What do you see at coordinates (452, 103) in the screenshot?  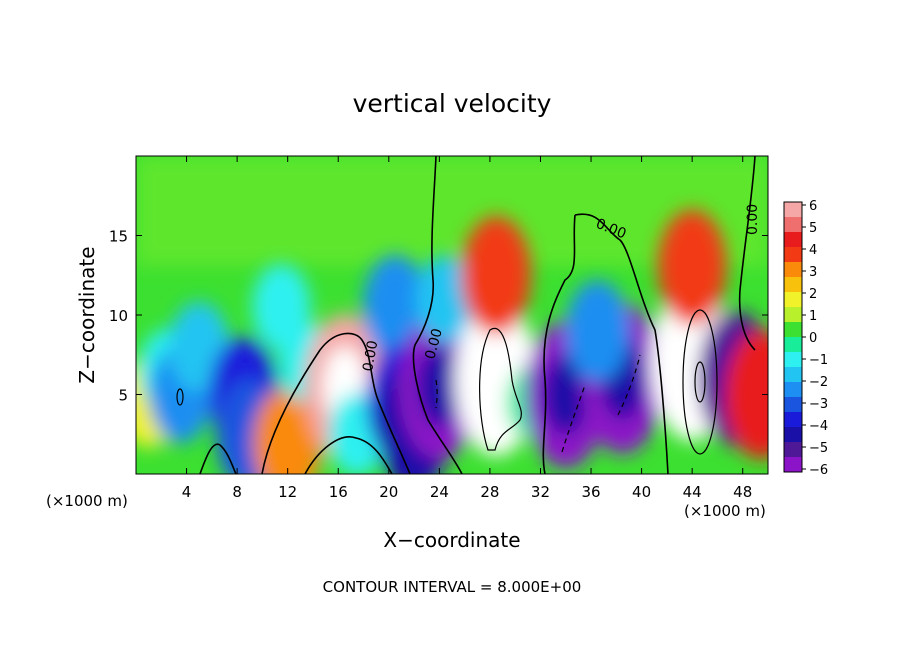 I see `chart-title: vertical velocity` at bounding box center [452, 103].